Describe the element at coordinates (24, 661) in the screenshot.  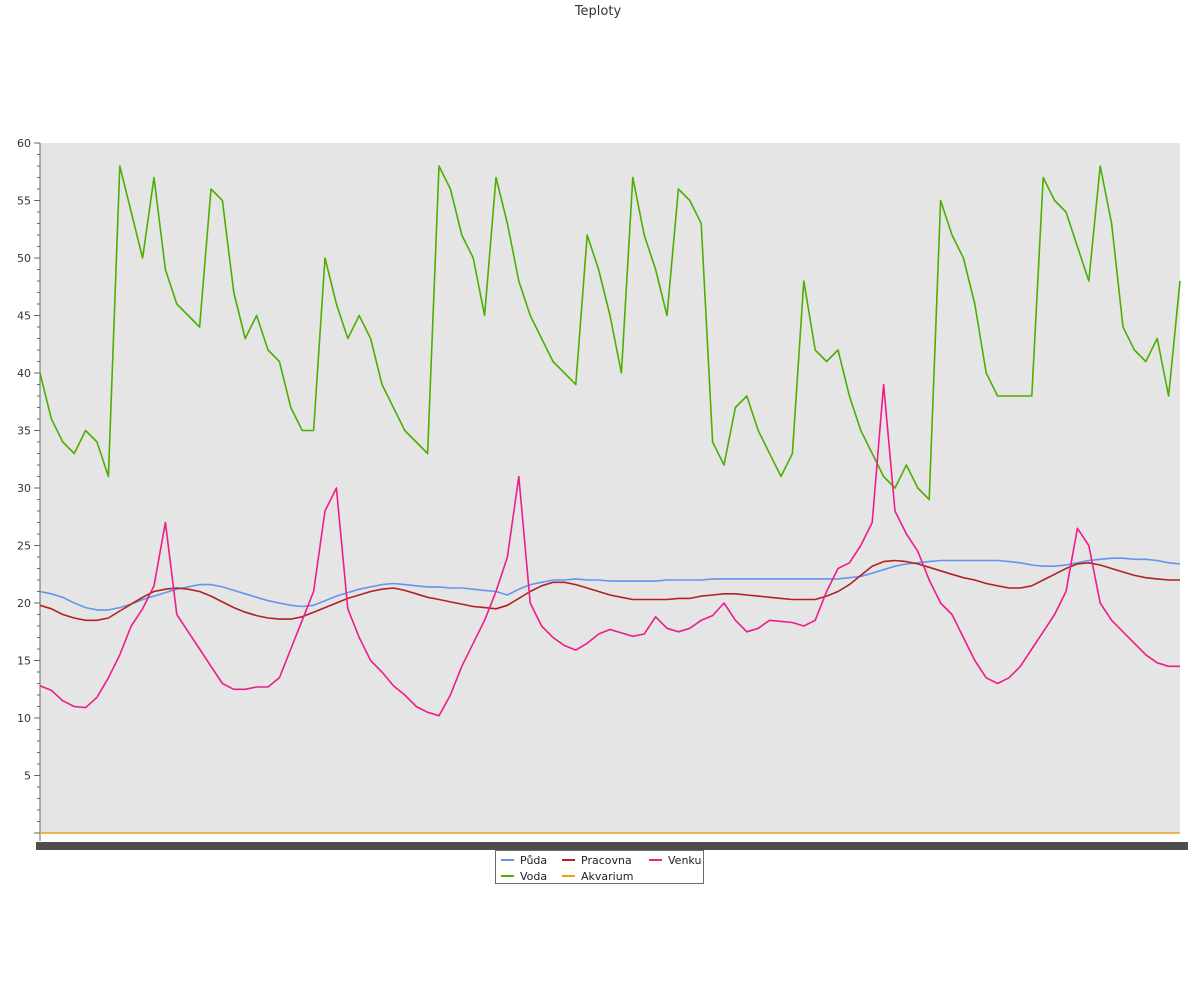
I see `y-tick-label: 15` at that location.